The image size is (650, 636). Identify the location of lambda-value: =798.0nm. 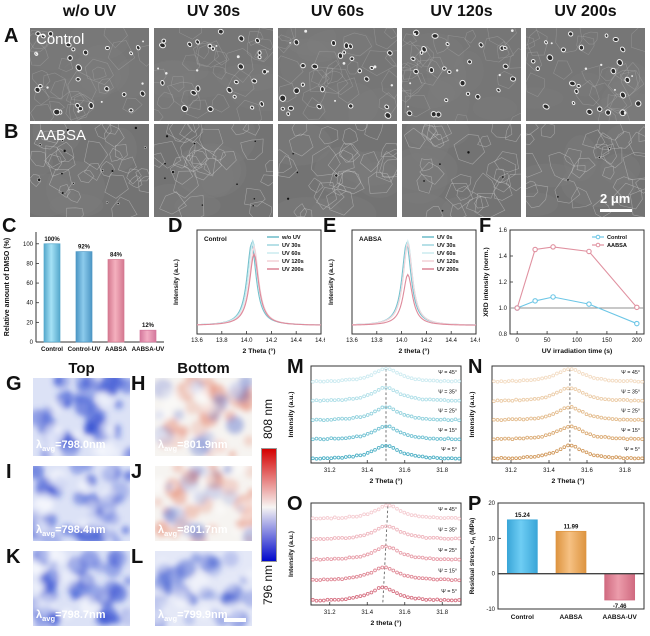
(80, 445).